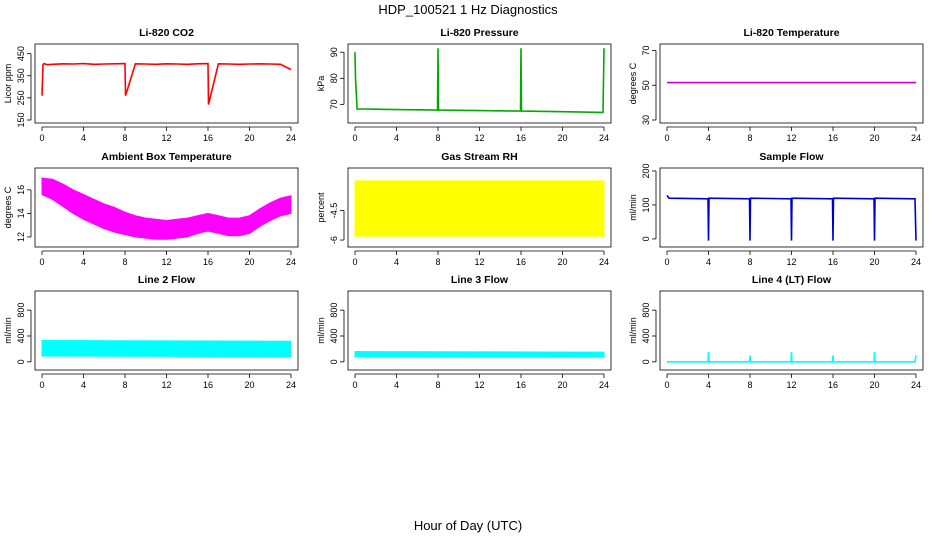  I want to click on panel-title: Sample Flow, so click(791, 157).